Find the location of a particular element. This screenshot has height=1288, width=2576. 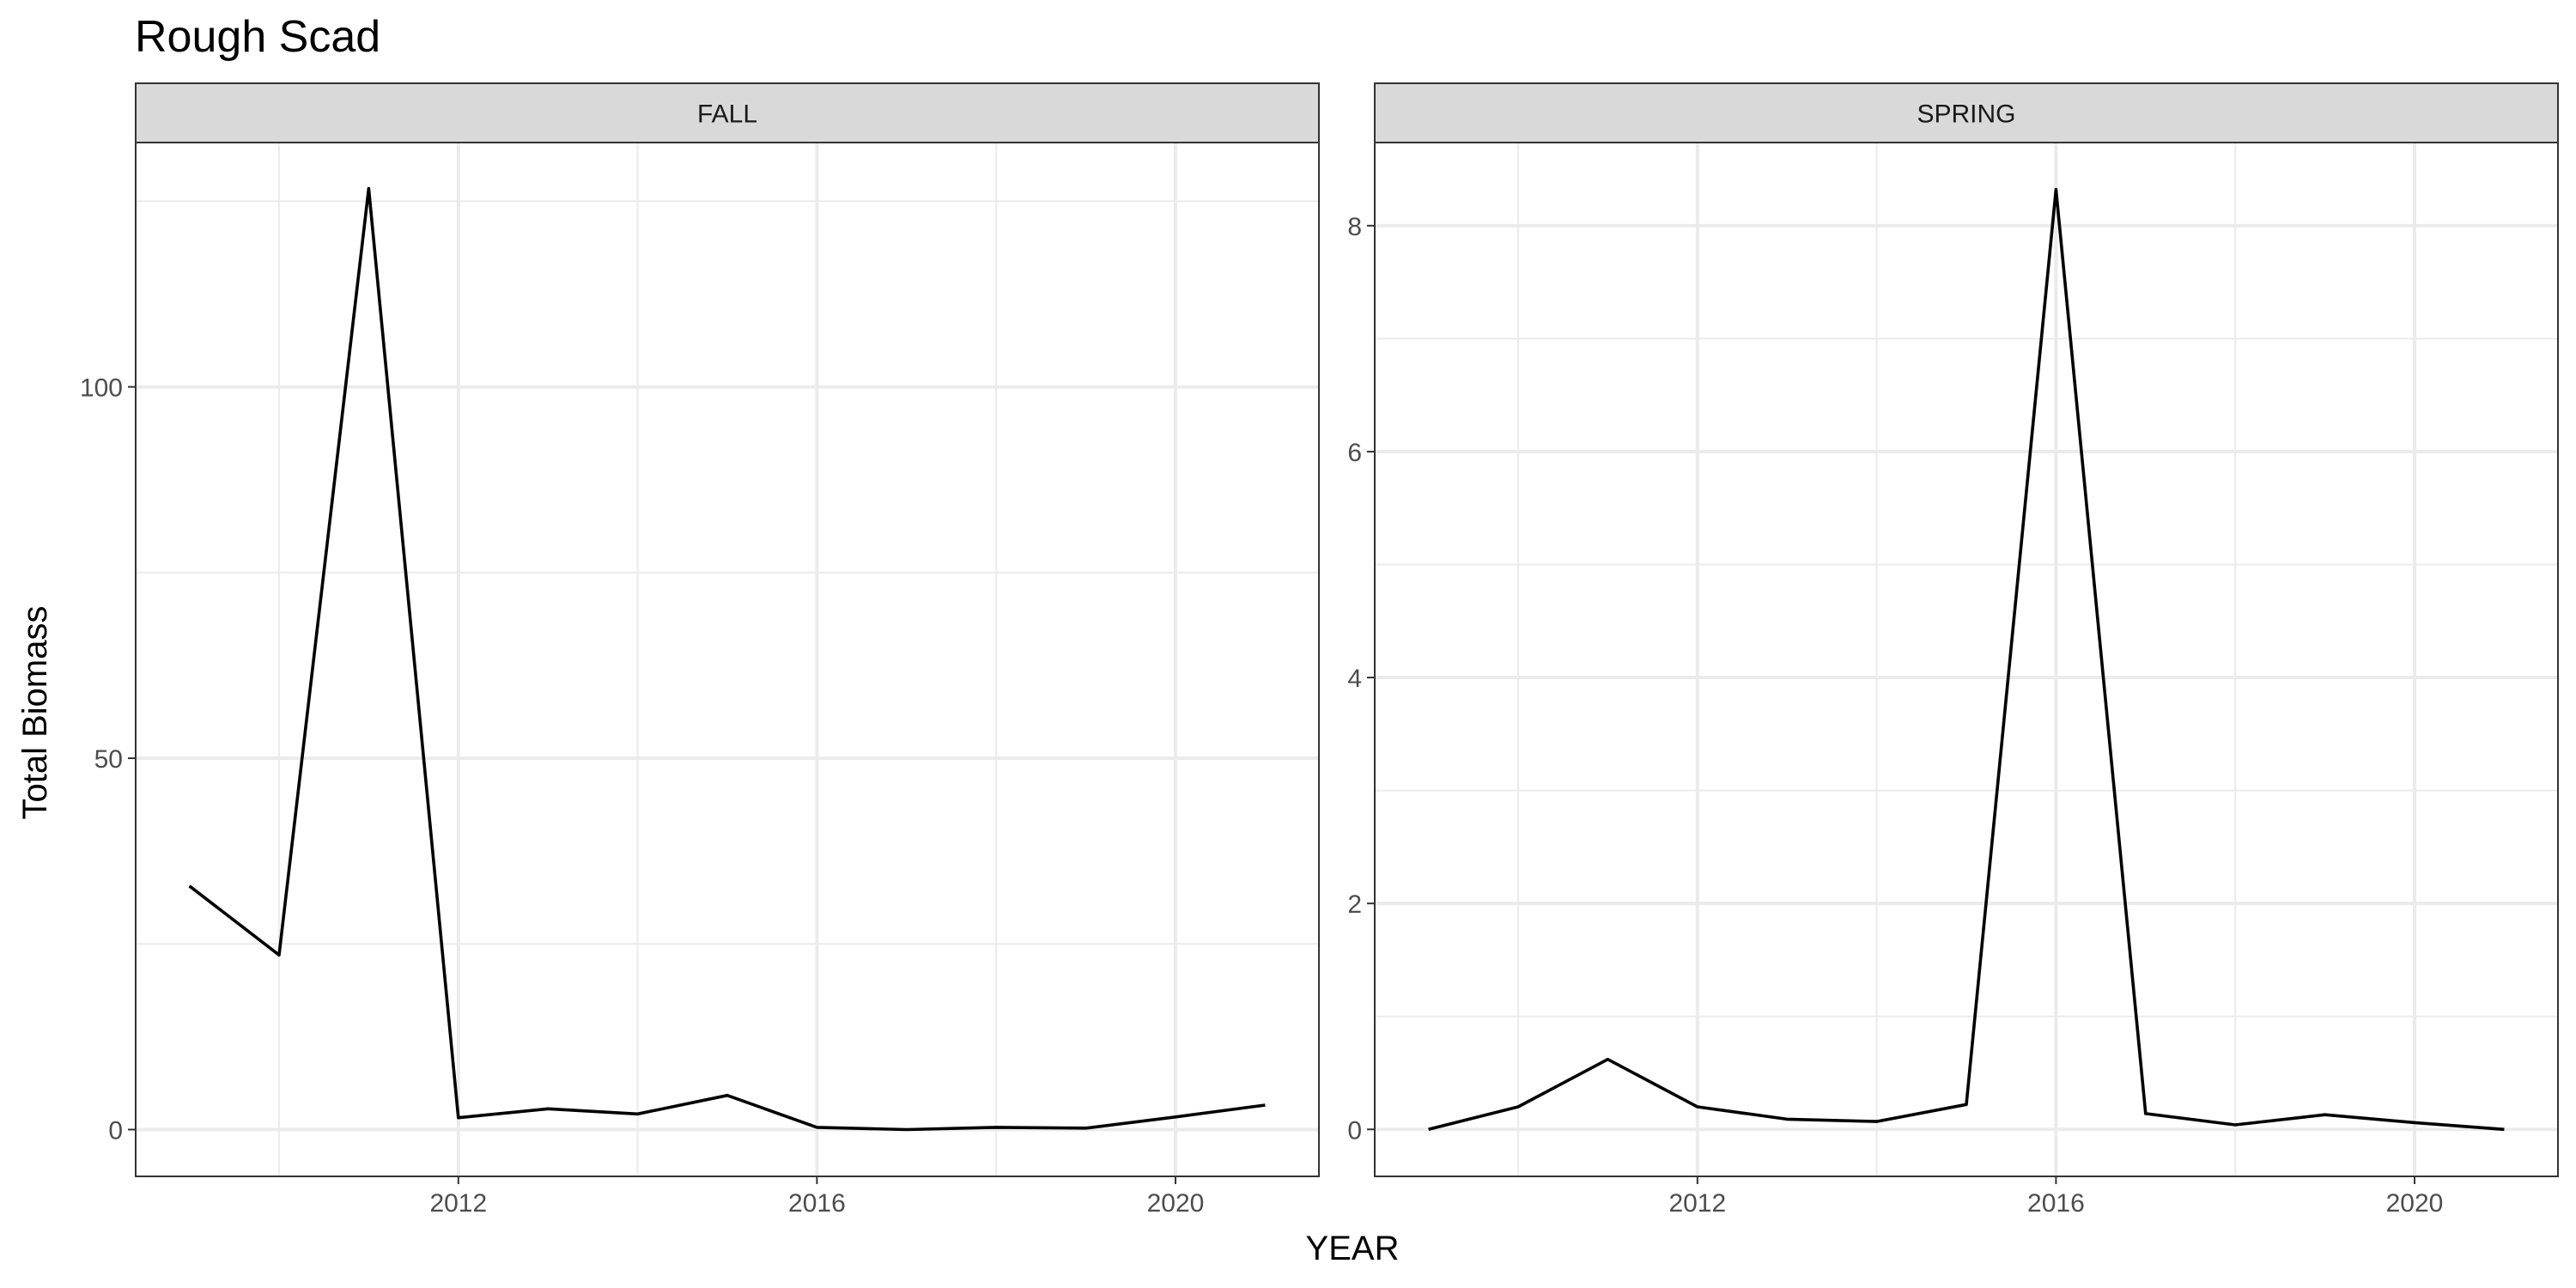

y-axis-title: Total Biomass is located at coordinates (35, 713).